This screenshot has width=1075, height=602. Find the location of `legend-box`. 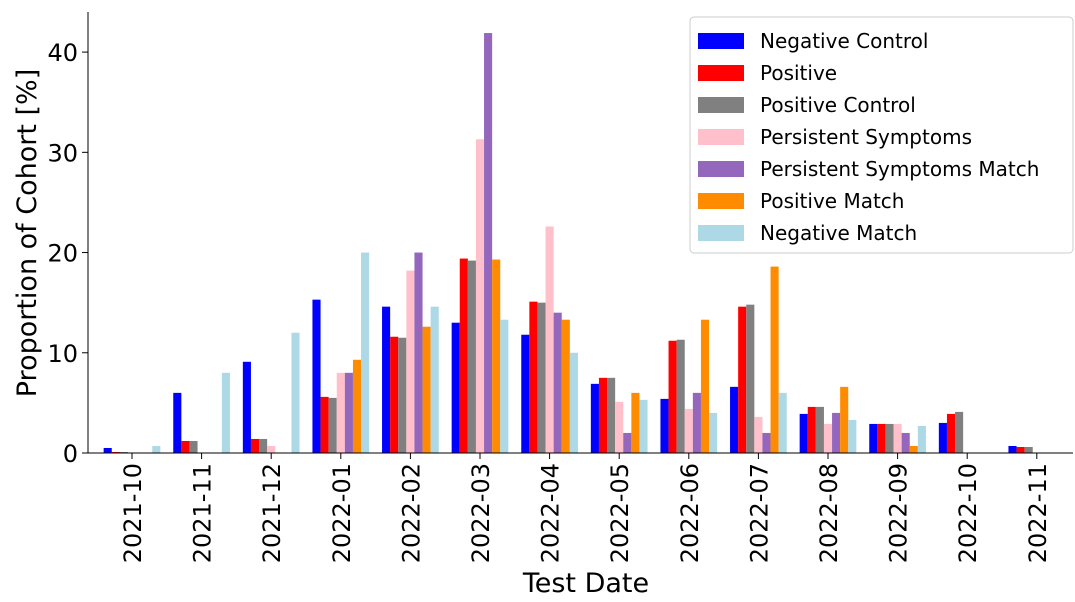

legend-box is located at coordinates (881, 135).